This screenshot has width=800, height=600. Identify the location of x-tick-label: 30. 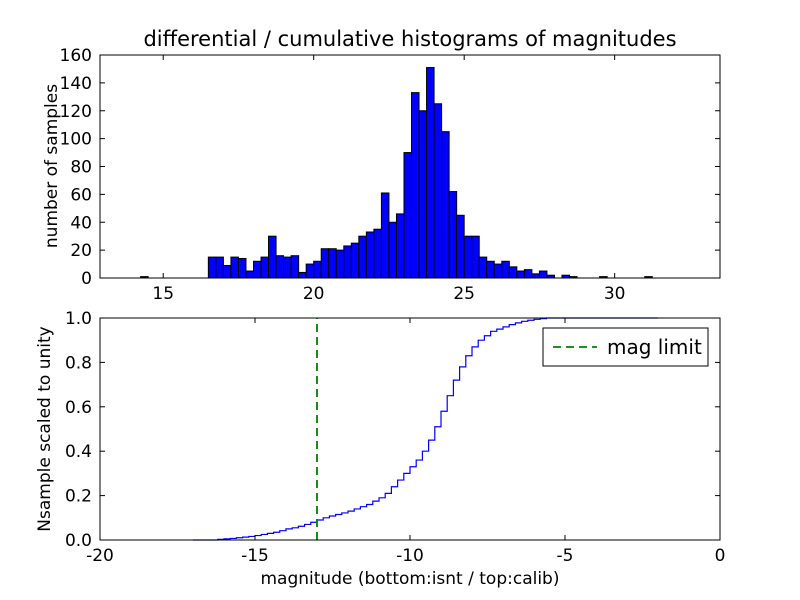
(615, 294).